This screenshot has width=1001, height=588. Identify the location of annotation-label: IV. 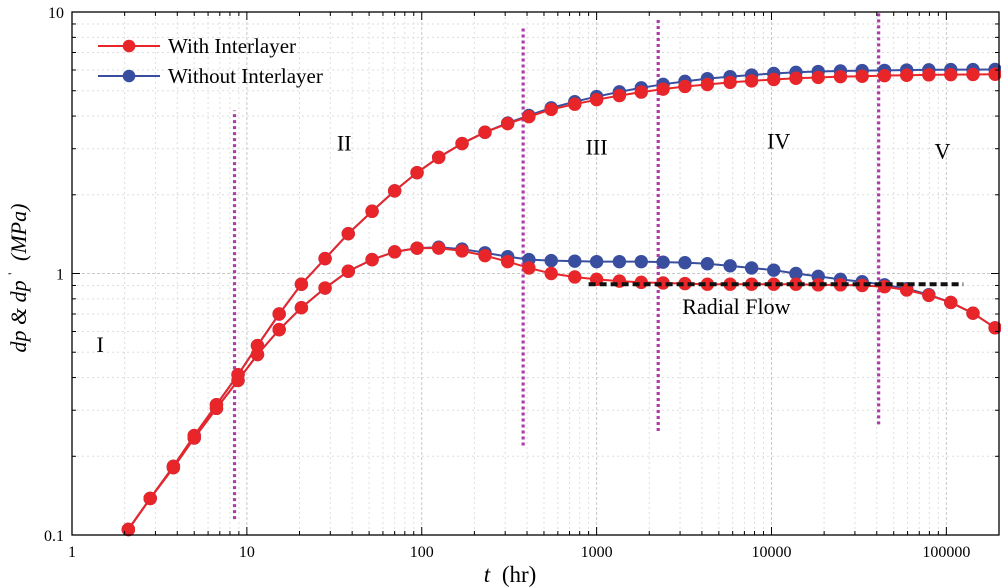
(778, 141).